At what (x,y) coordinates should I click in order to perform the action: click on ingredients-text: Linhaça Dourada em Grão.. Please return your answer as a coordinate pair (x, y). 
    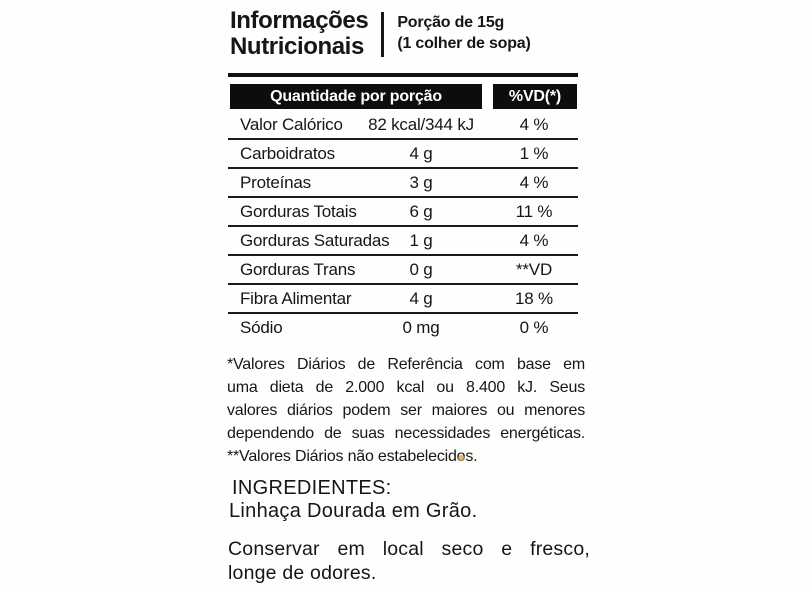
    Looking at the image, I should click on (353, 511).